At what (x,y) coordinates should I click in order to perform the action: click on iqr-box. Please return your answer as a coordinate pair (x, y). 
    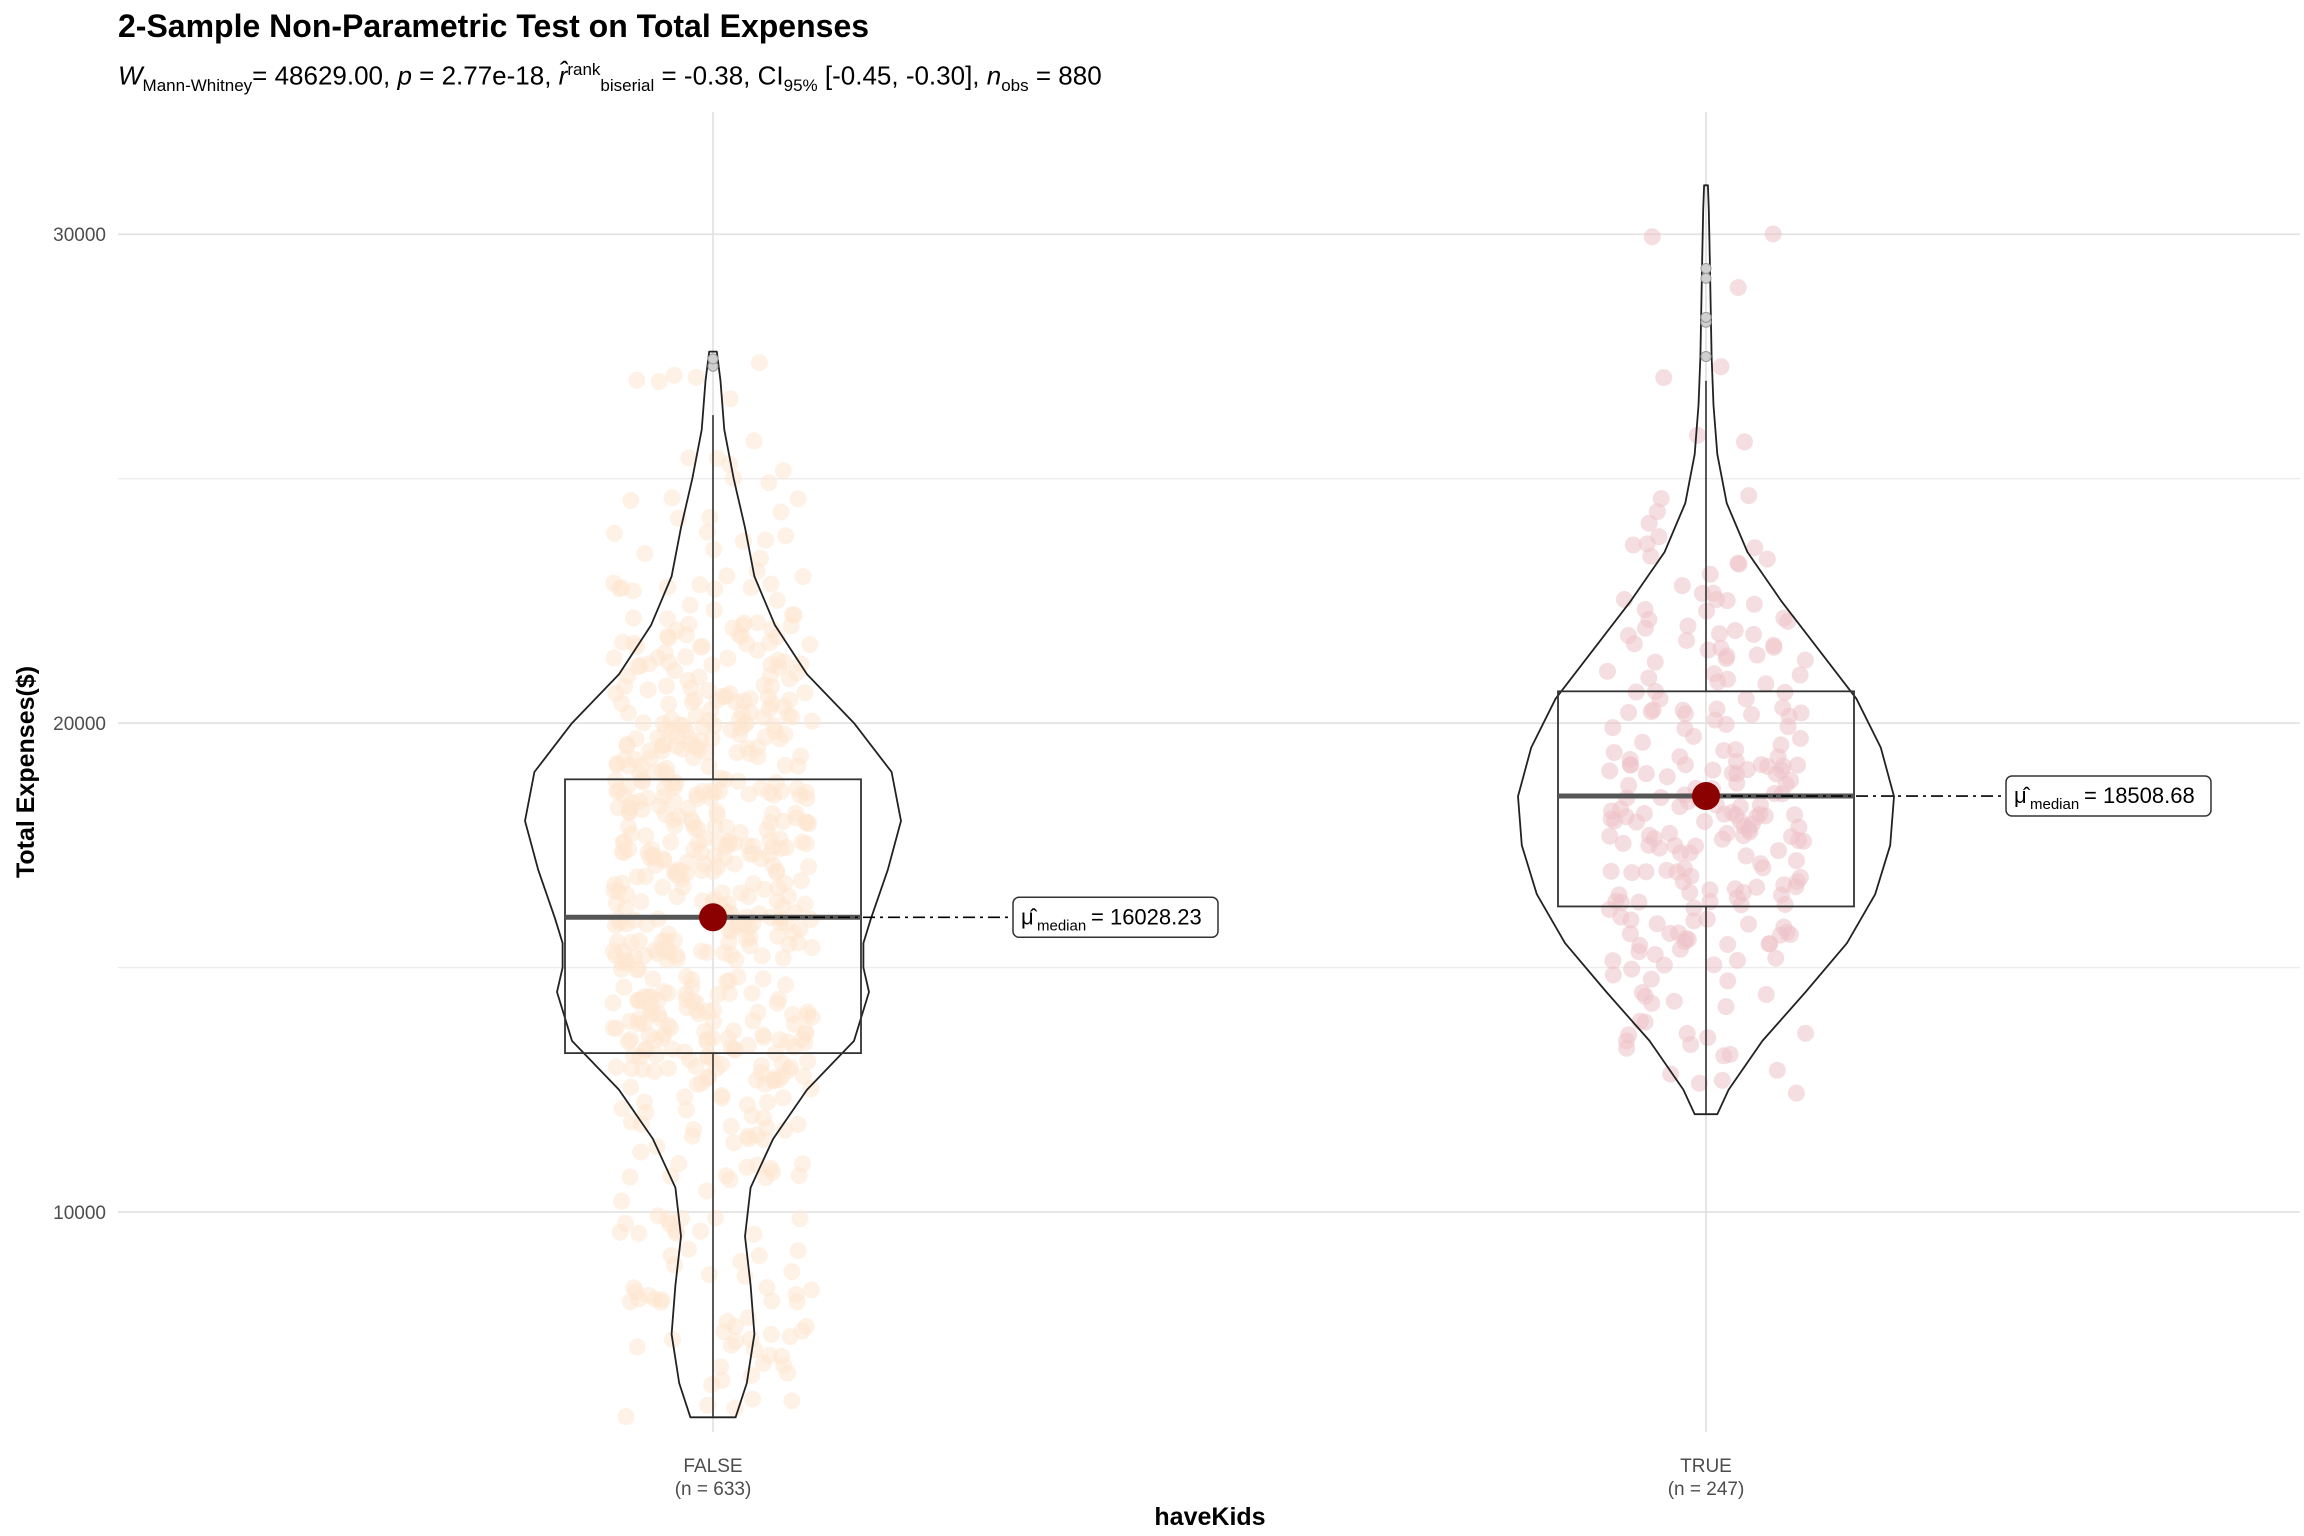
    Looking at the image, I should click on (1706, 799).